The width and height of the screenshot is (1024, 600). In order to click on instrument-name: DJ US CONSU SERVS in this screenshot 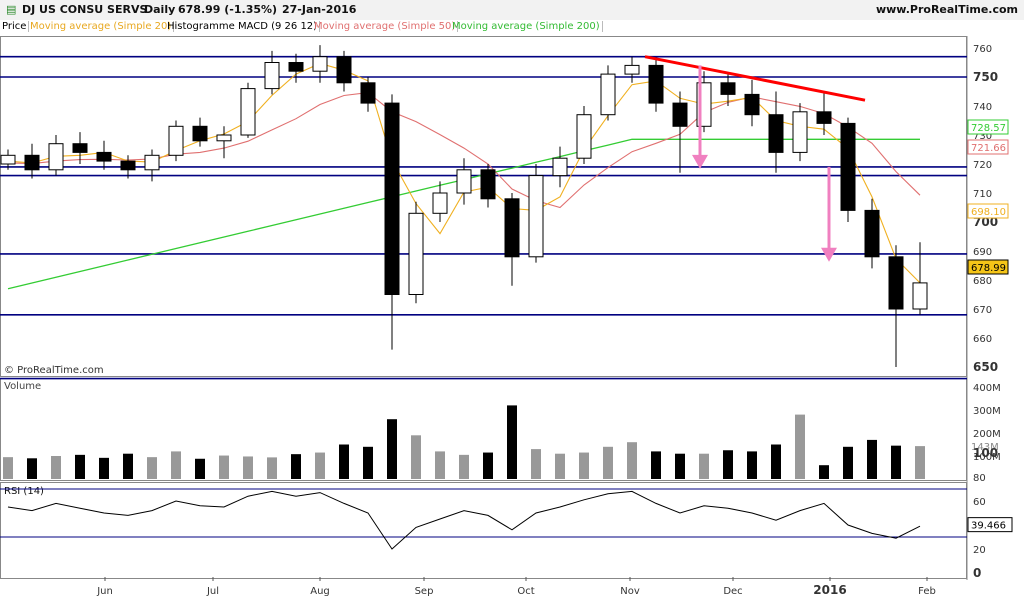, I will do `click(85, 9)`.